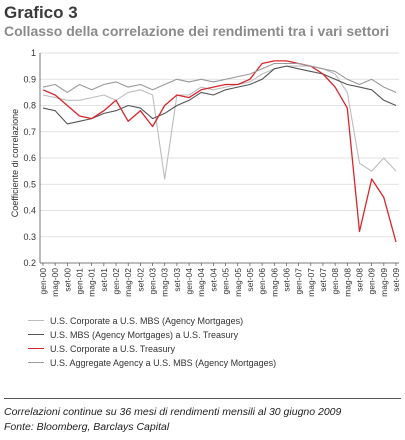 The height and width of the screenshot is (440, 405). What do you see at coordinates (55, 282) in the screenshot?
I see `x-tick-label: mag-00` at bounding box center [55, 282].